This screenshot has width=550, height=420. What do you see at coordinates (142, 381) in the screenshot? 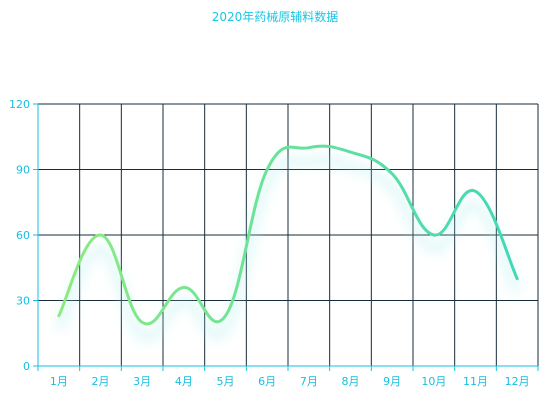
I see `x-tick-label: 3月` at bounding box center [142, 381].